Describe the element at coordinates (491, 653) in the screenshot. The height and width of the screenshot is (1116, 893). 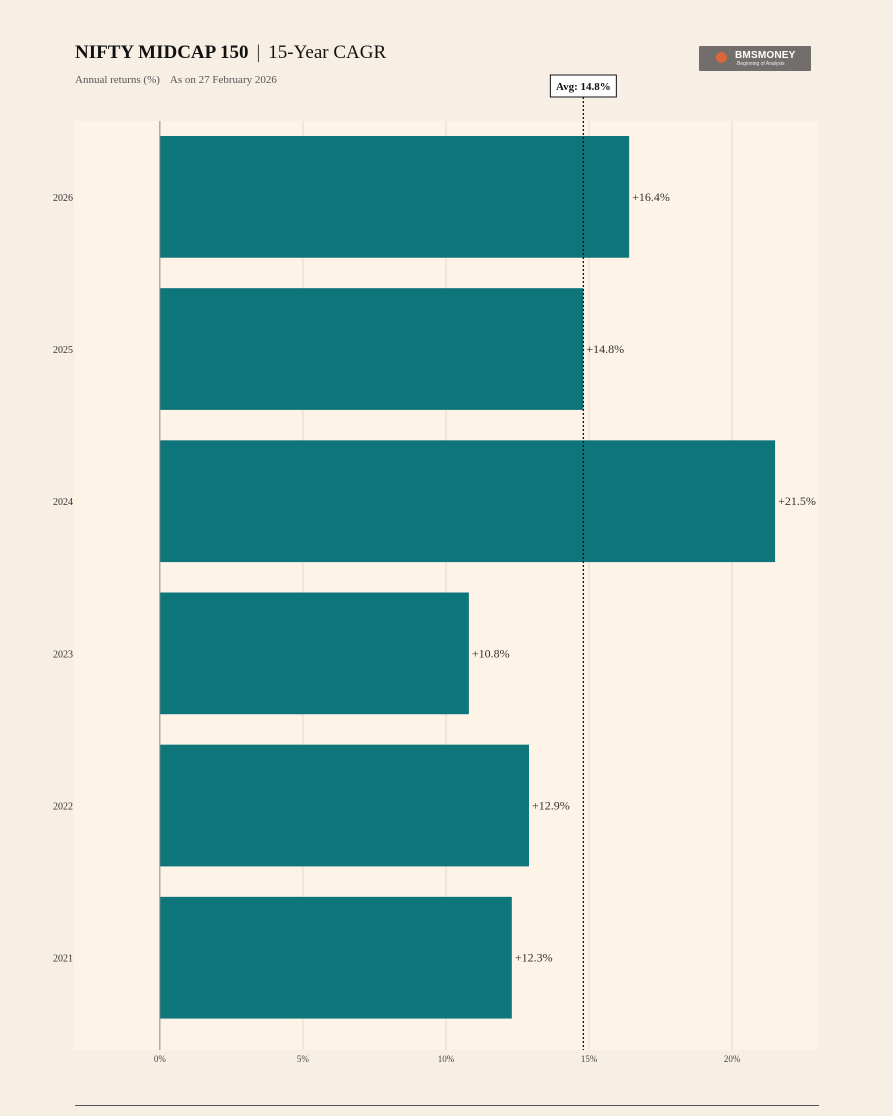
I see `data-label-2023: +10.8%` at that location.